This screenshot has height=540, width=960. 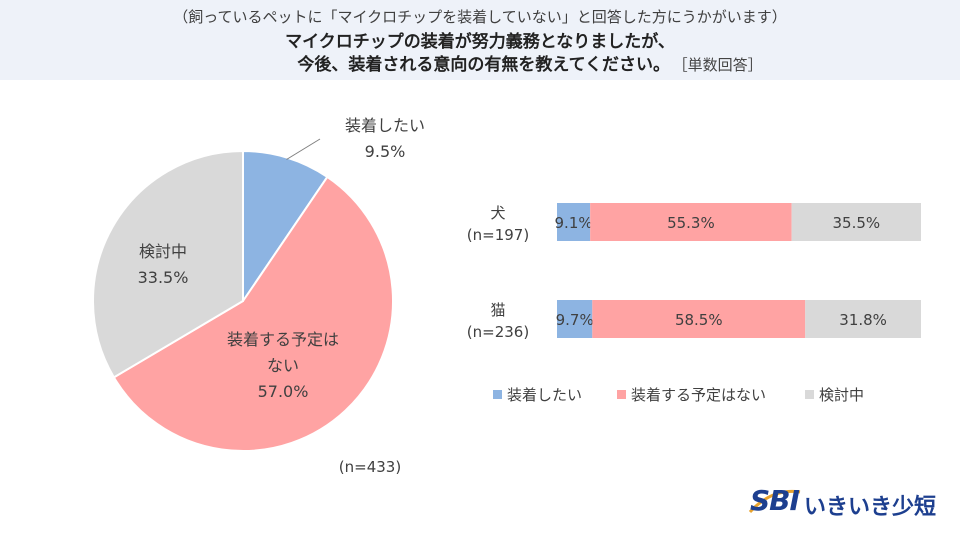 I want to click on bar-category-1: 猫, so click(x=497, y=310).